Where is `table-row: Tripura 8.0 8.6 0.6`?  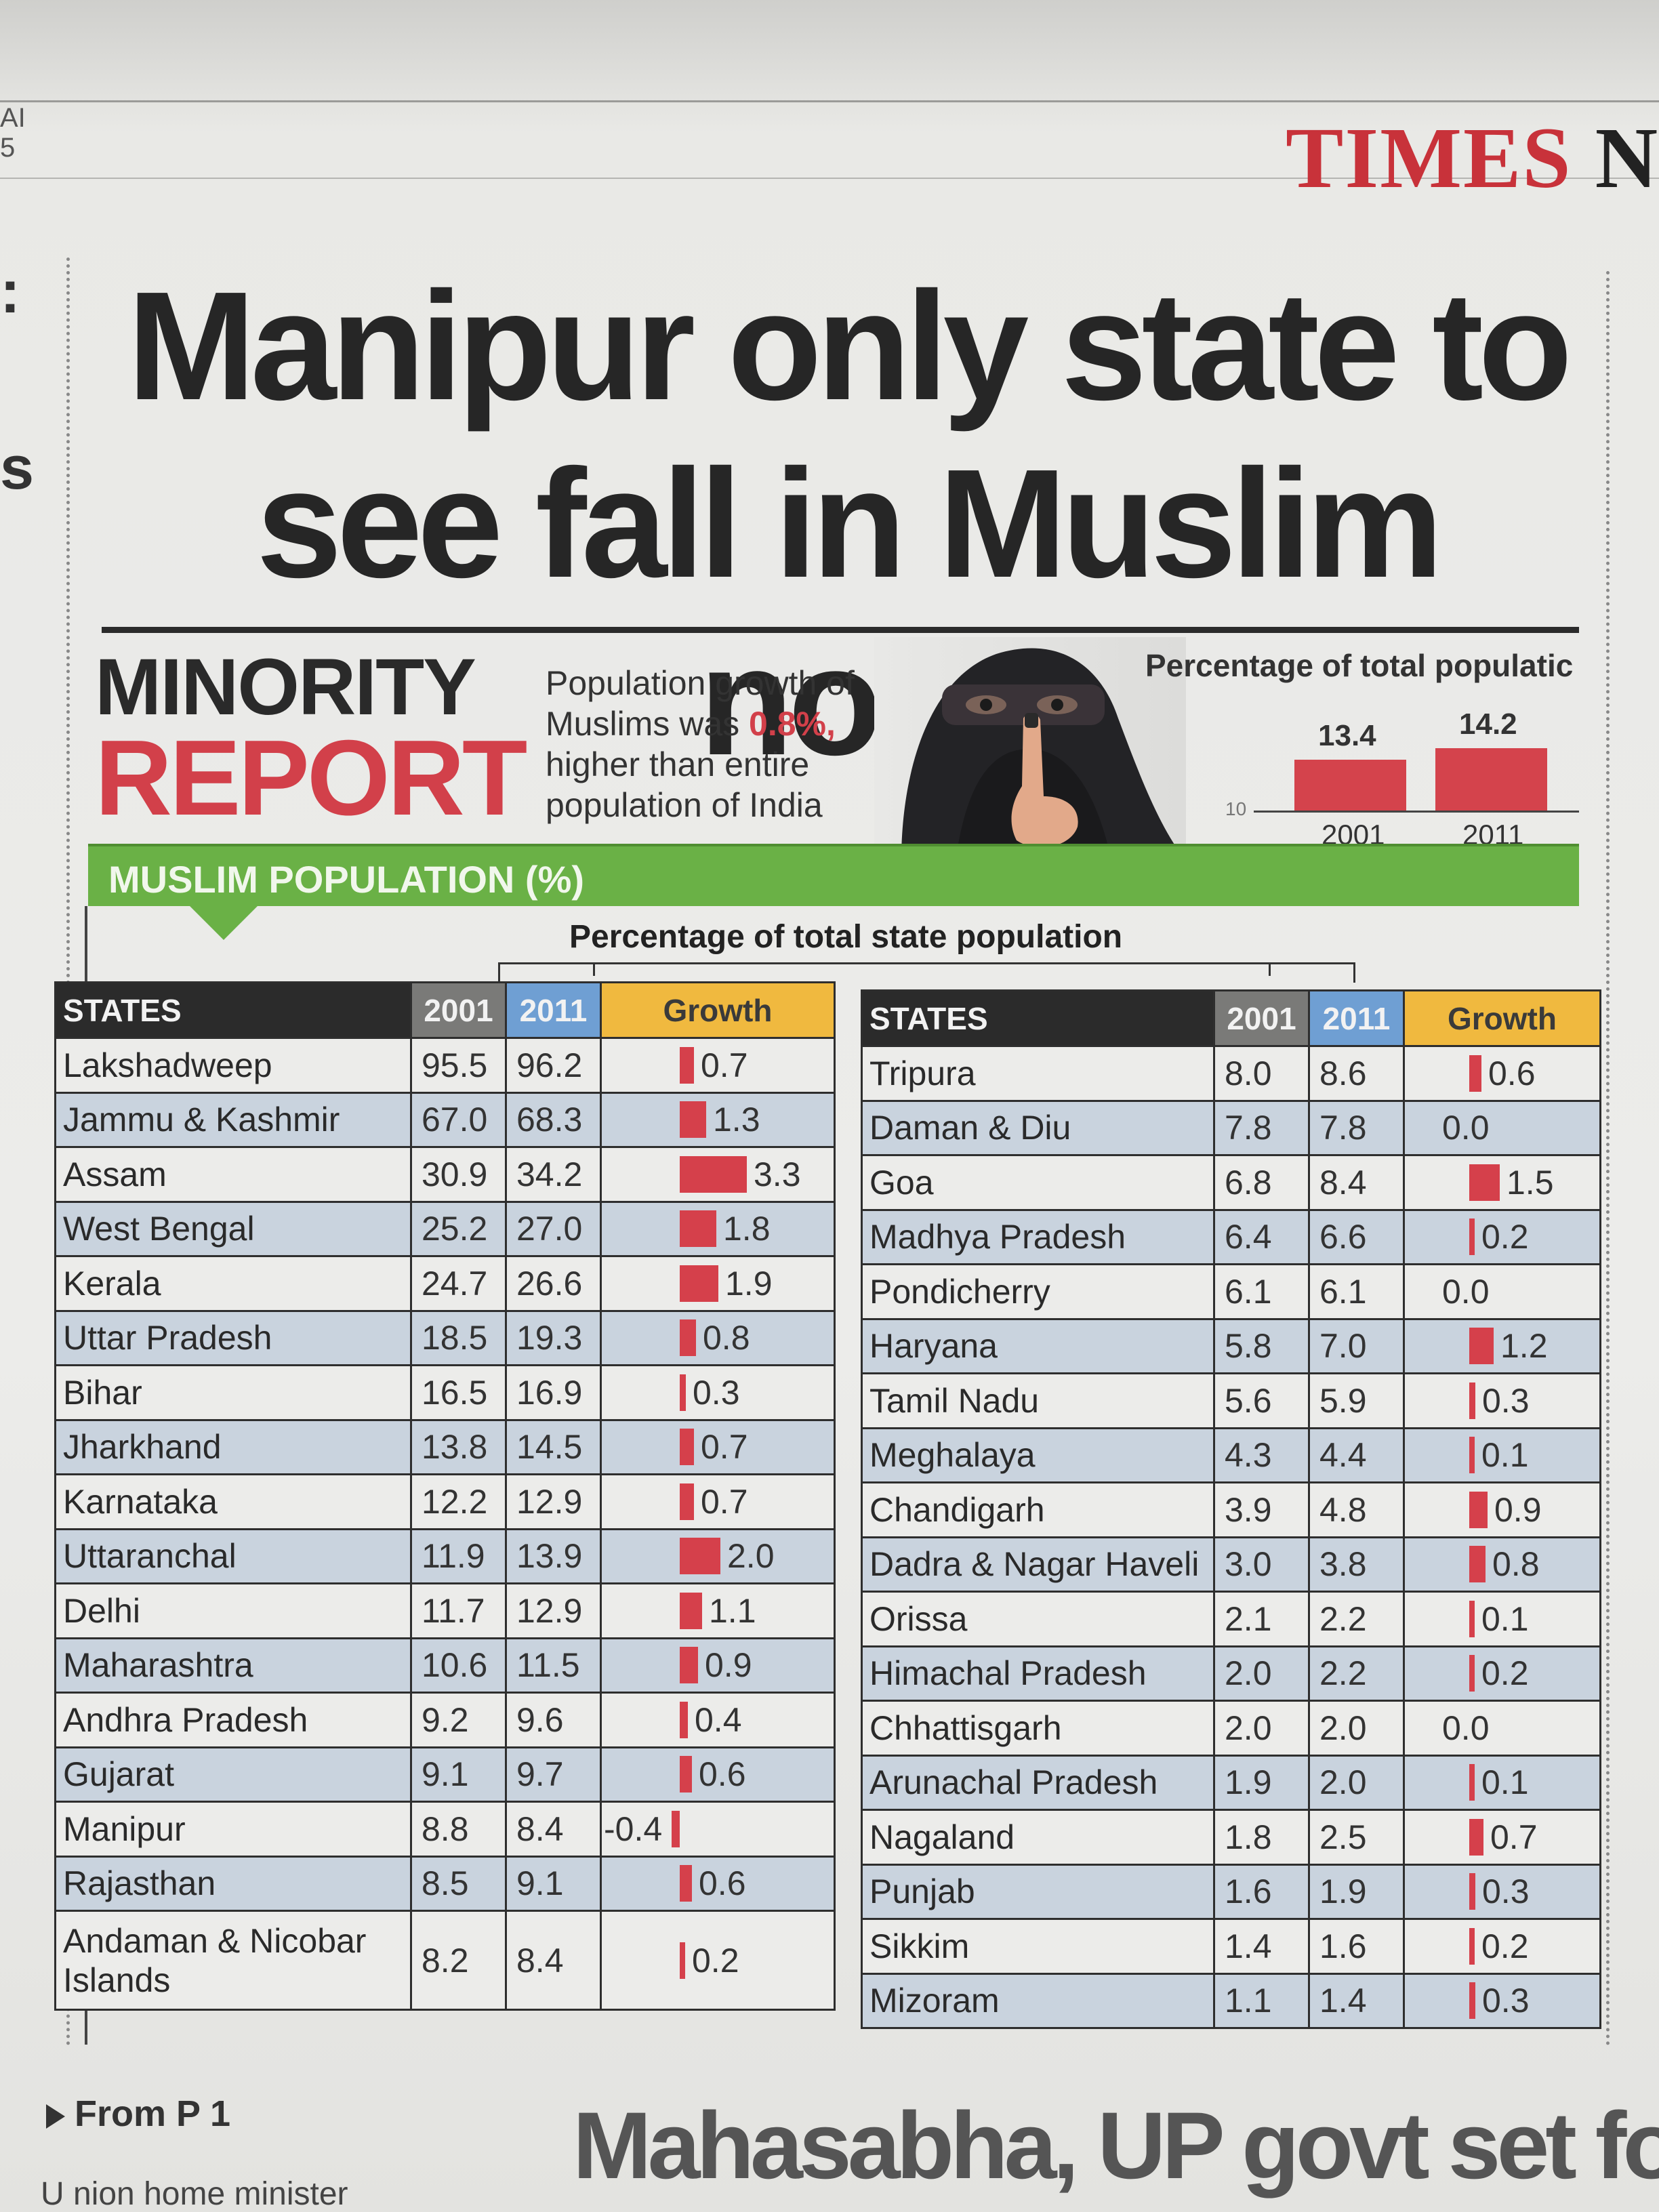
table-row: Tripura 8.0 8.6 0.6 is located at coordinates (1231, 1073).